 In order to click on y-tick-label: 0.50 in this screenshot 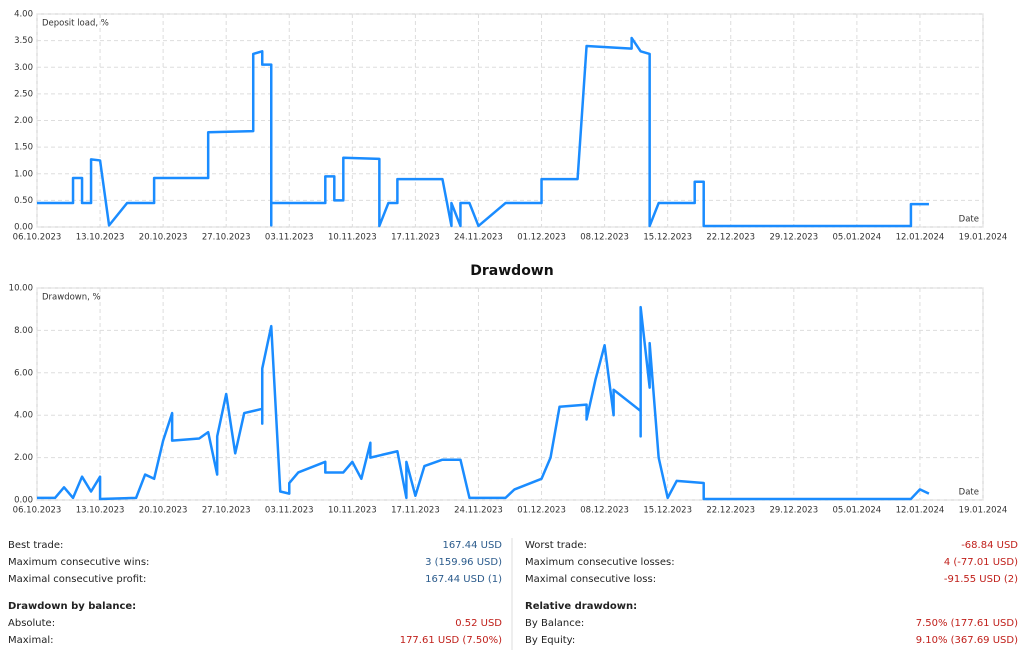, I will do `click(23, 201)`.